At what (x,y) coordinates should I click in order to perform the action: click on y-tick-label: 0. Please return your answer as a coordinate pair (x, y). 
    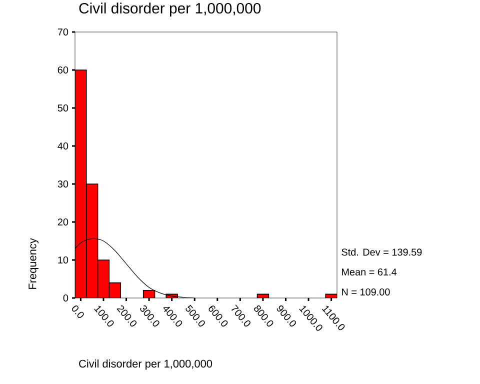
    Looking at the image, I should click on (65, 298).